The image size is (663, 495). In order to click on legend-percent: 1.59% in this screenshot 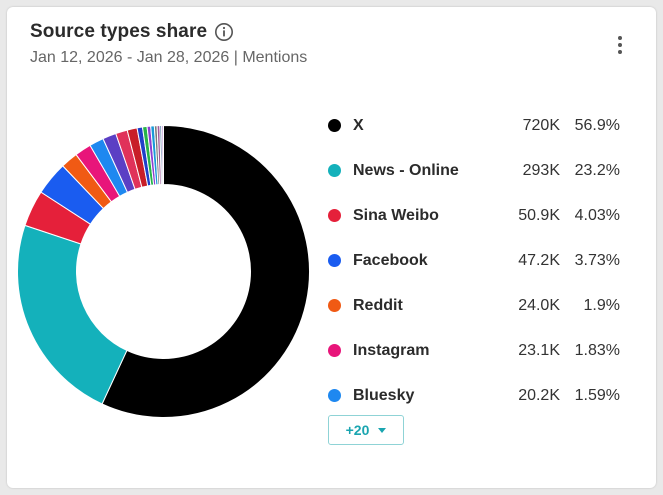, I will do `click(597, 395)`.